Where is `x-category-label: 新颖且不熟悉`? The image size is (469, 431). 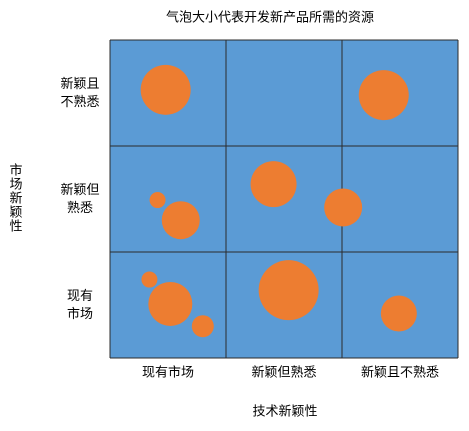
x-category-label: 新颖且不熟悉 is located at coordinates (400, 373).